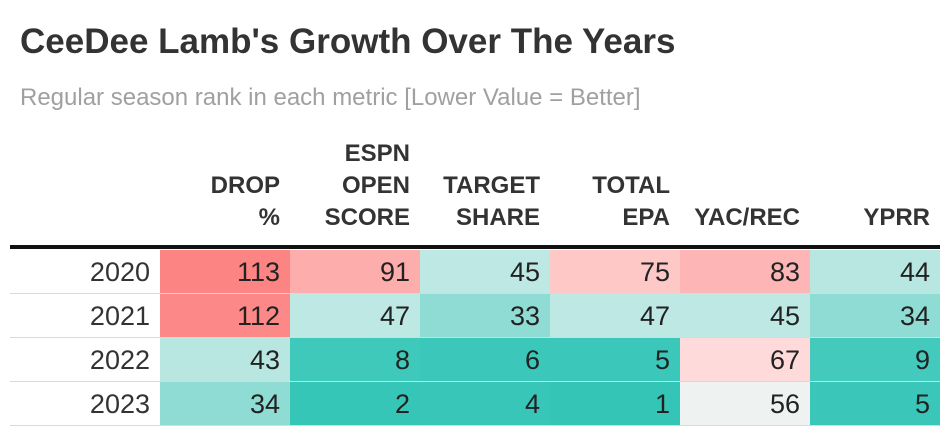  What do you see at coordinates (485, 316) in the screenshot?
I see `rank-cell: 33` at bounding box center [485, 316].